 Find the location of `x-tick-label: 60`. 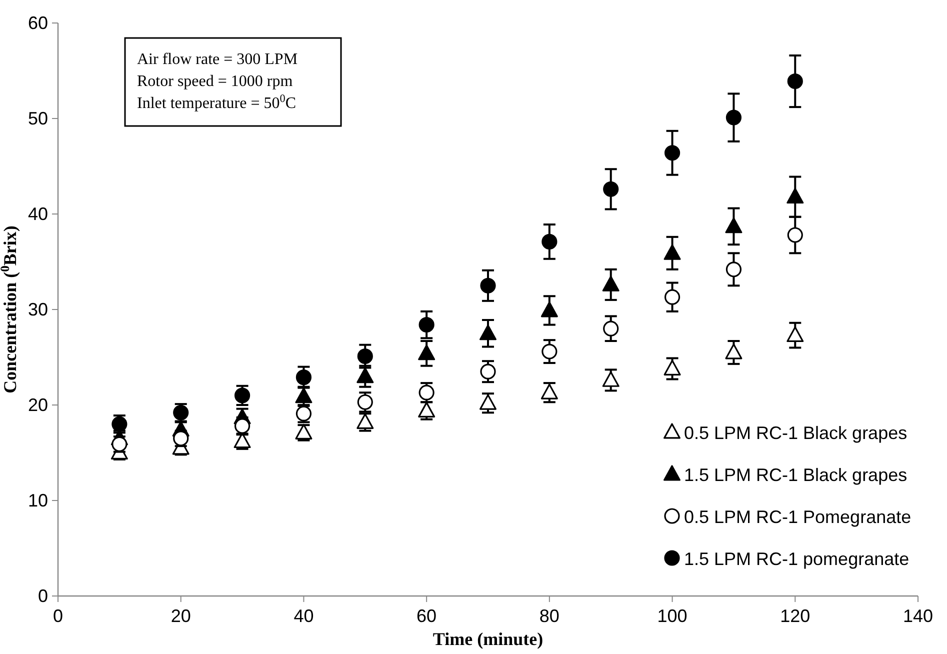

x-tick-label: 60 is located at coordinates (426, 616).